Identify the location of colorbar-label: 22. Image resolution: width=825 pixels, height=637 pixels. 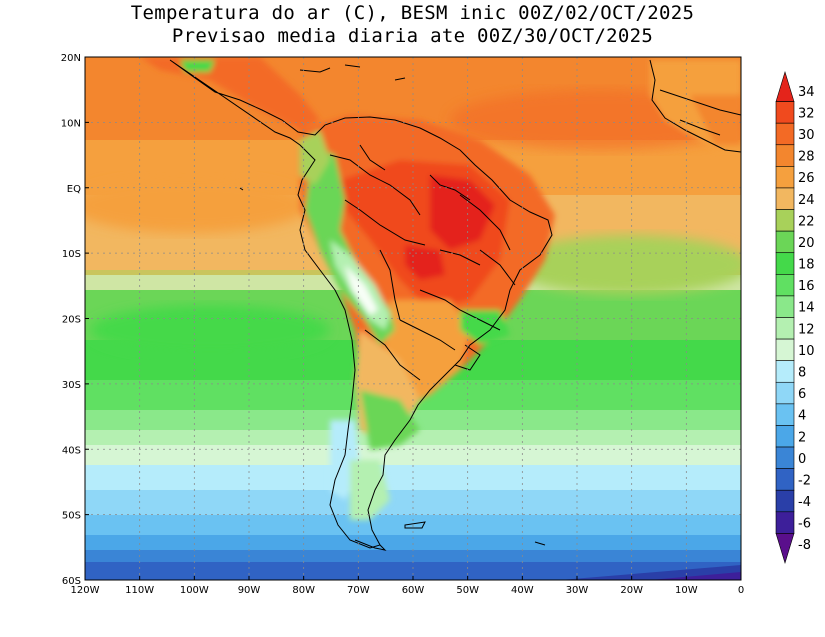
(806, 221).